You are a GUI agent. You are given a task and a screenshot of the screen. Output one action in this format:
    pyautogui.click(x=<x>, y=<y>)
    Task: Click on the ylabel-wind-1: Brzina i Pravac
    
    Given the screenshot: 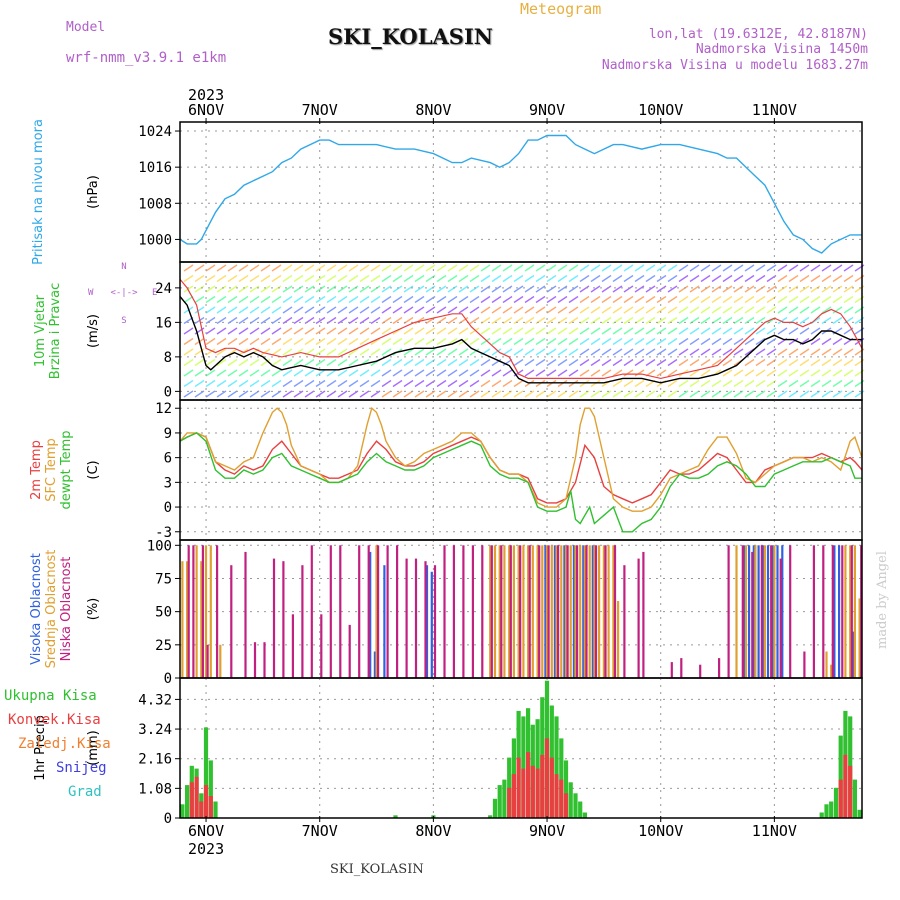 What is the action you would take?
    pyautogui.click(x=55, y=331)
    